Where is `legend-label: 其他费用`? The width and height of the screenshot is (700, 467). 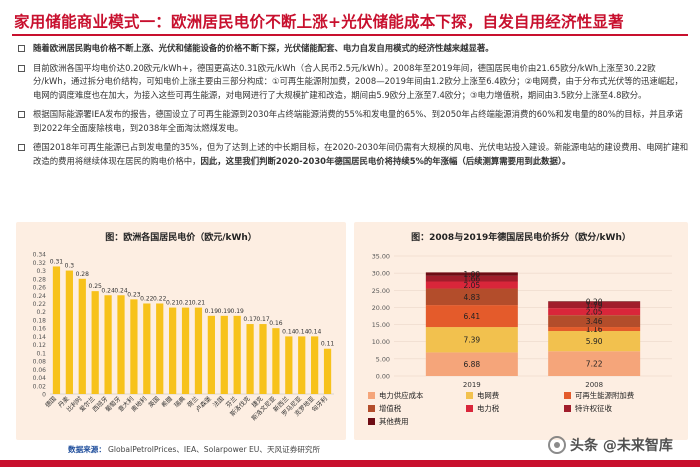
legend-label: 其他费用 is located at coordinates (394, 421).